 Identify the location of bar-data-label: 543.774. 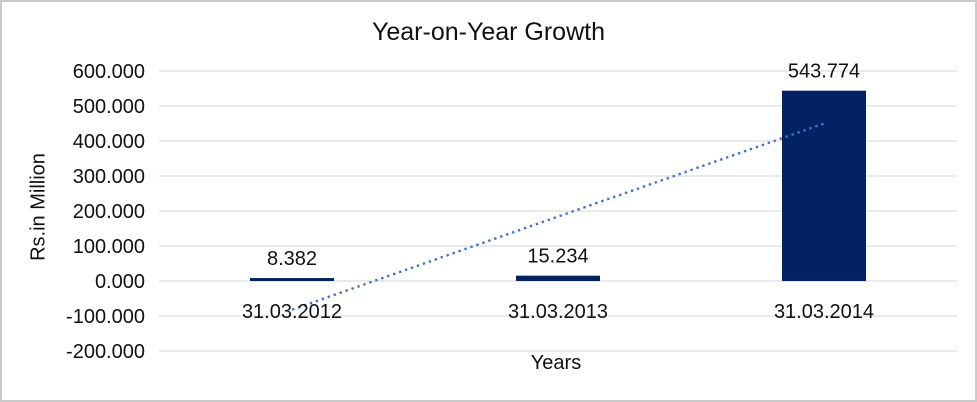
(824, 72).